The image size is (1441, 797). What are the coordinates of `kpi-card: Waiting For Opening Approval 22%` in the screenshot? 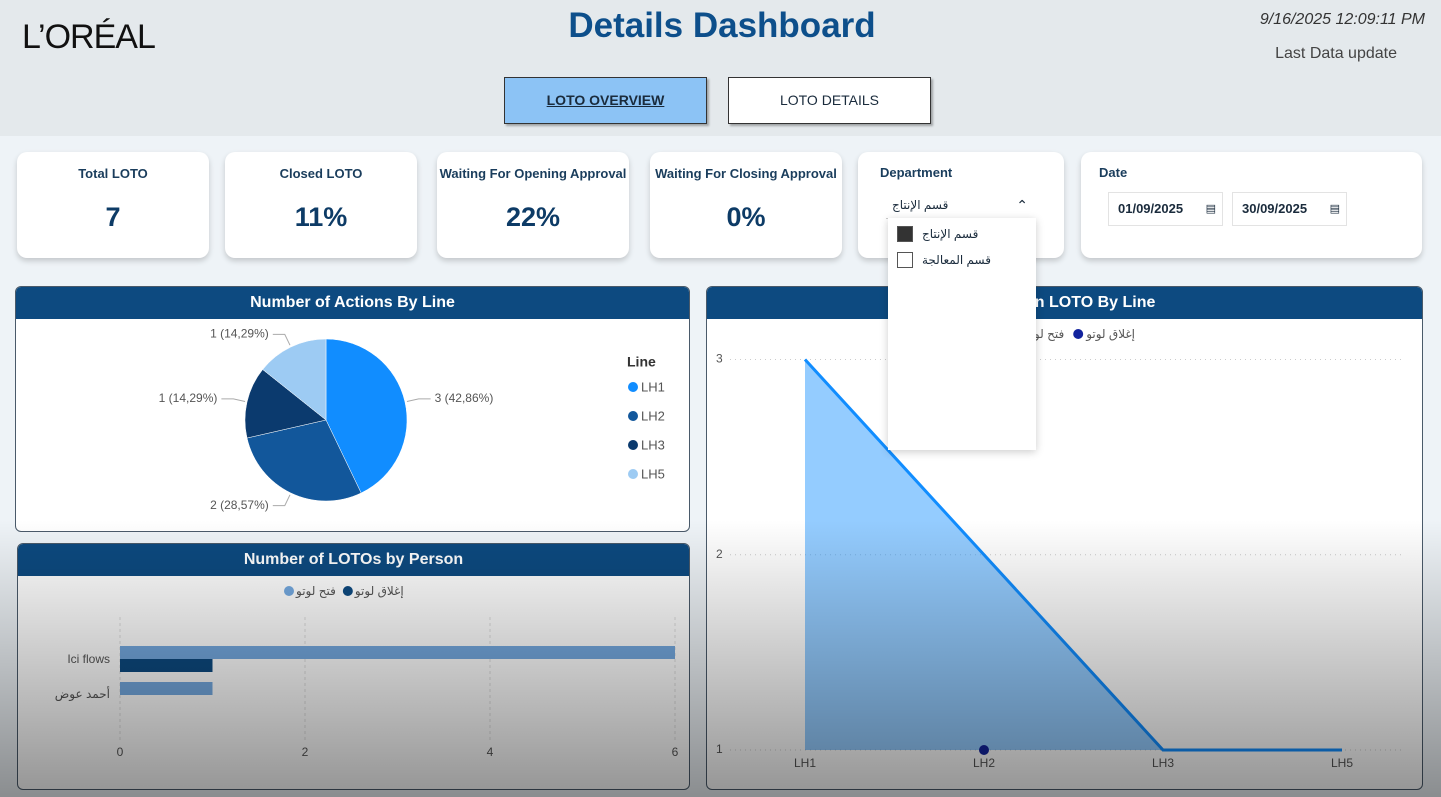 It's located at (533, 205).